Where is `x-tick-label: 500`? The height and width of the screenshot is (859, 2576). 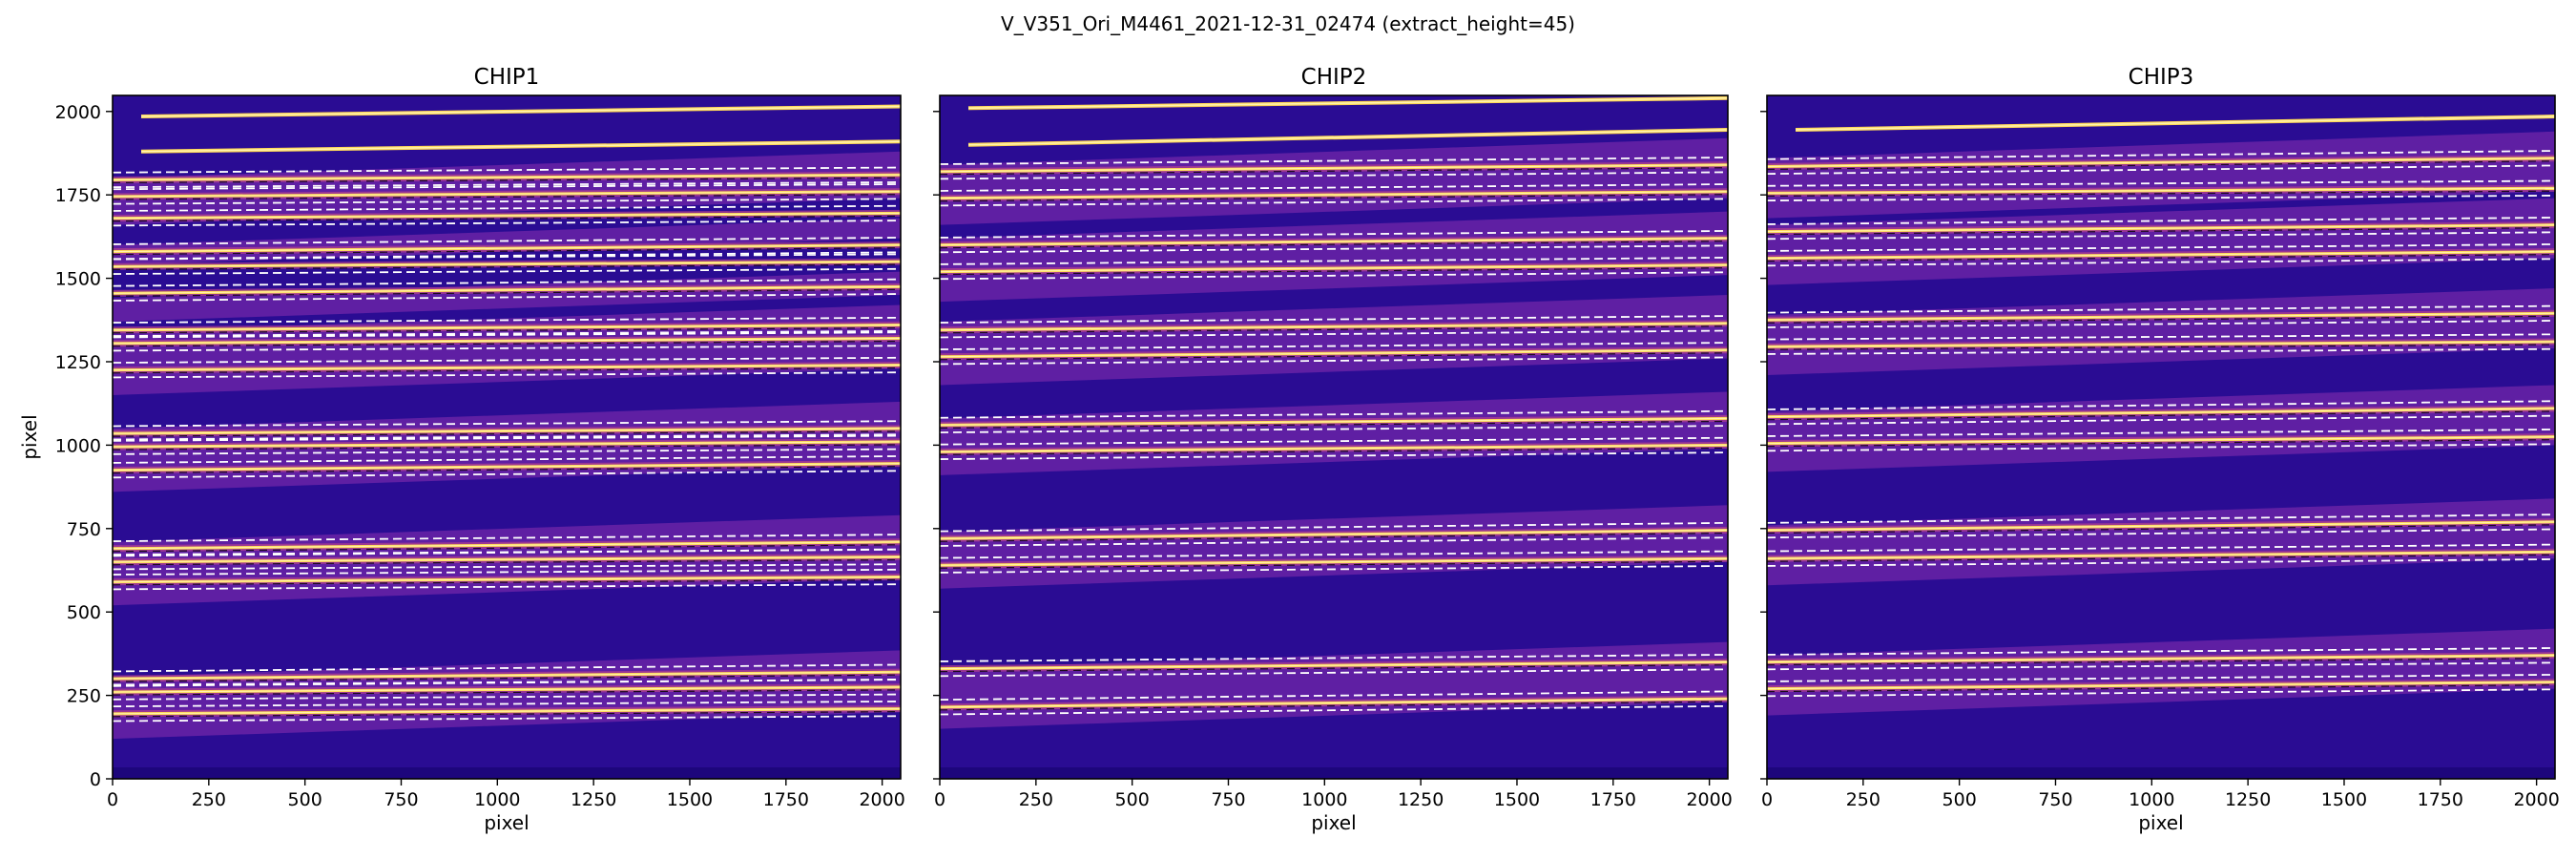
x-tick-label: 500 is located at coordinates (1132, 799).